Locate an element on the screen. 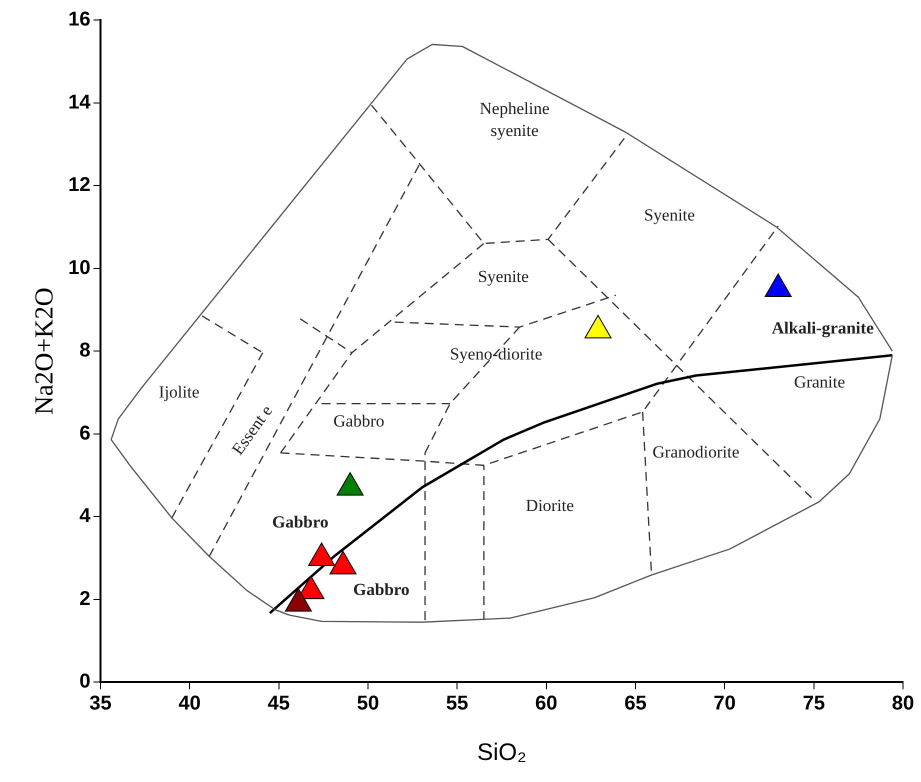 The image size is (921, 782). x-tick-label: 55 is located at coordinates (457, 703).